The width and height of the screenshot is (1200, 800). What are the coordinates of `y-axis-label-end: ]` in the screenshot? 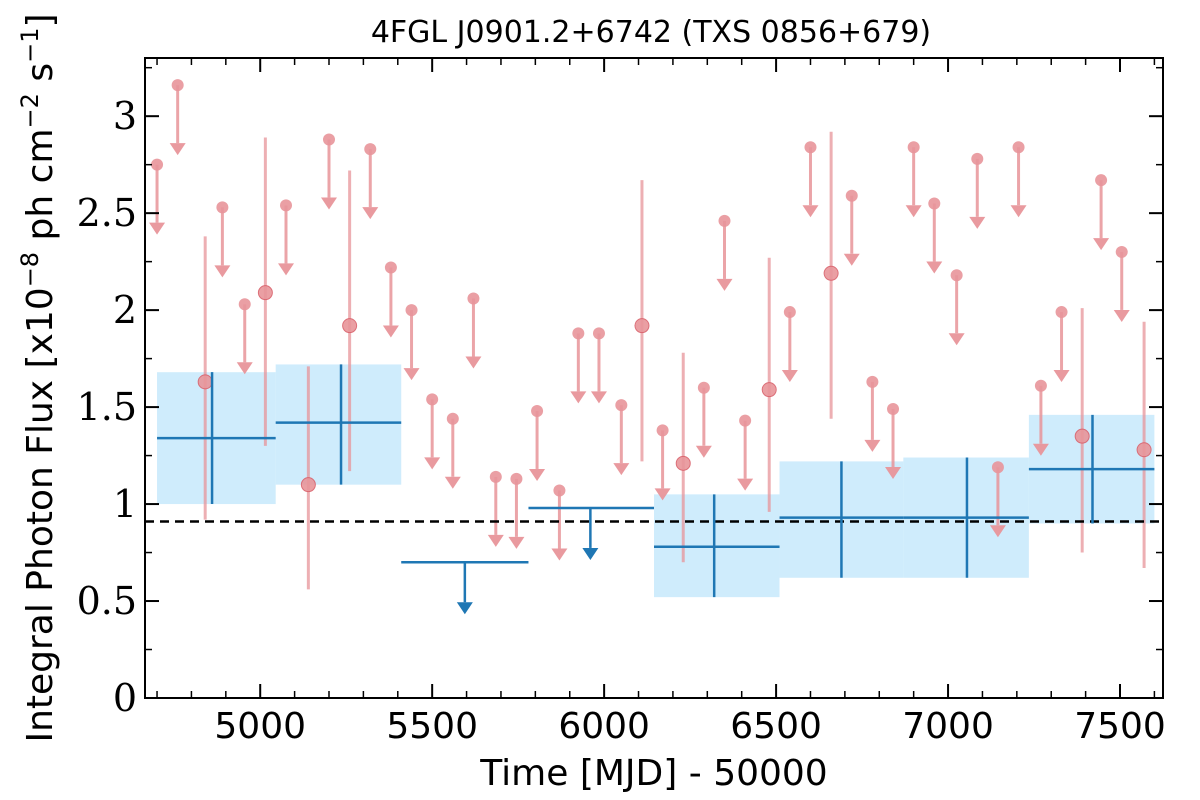 It's located at (40, 20).